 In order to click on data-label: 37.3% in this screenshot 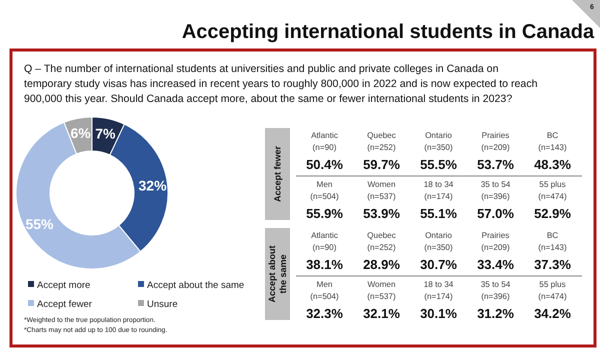, I will do `click(553, 264)`.